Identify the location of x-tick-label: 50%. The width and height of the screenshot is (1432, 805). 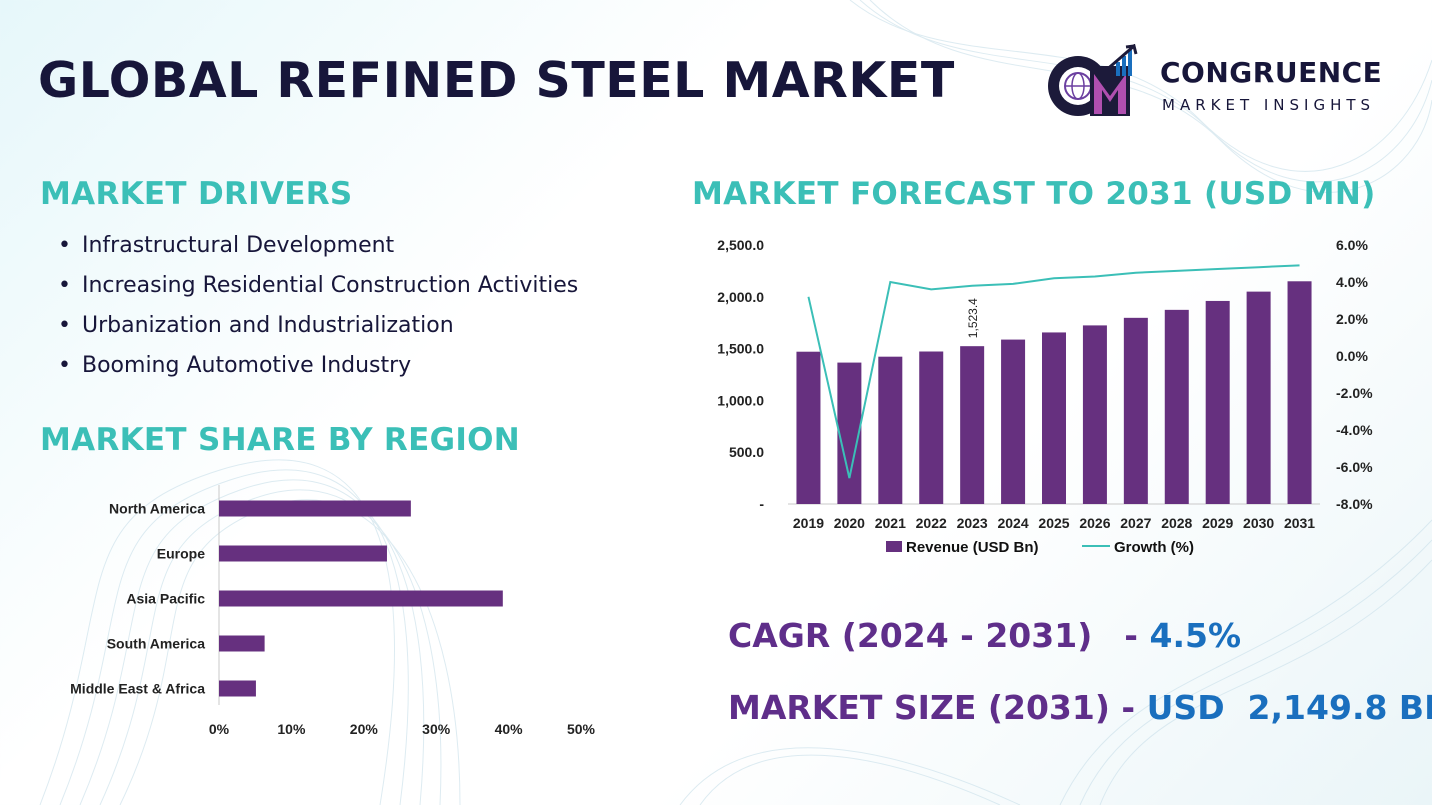
(581, 729).